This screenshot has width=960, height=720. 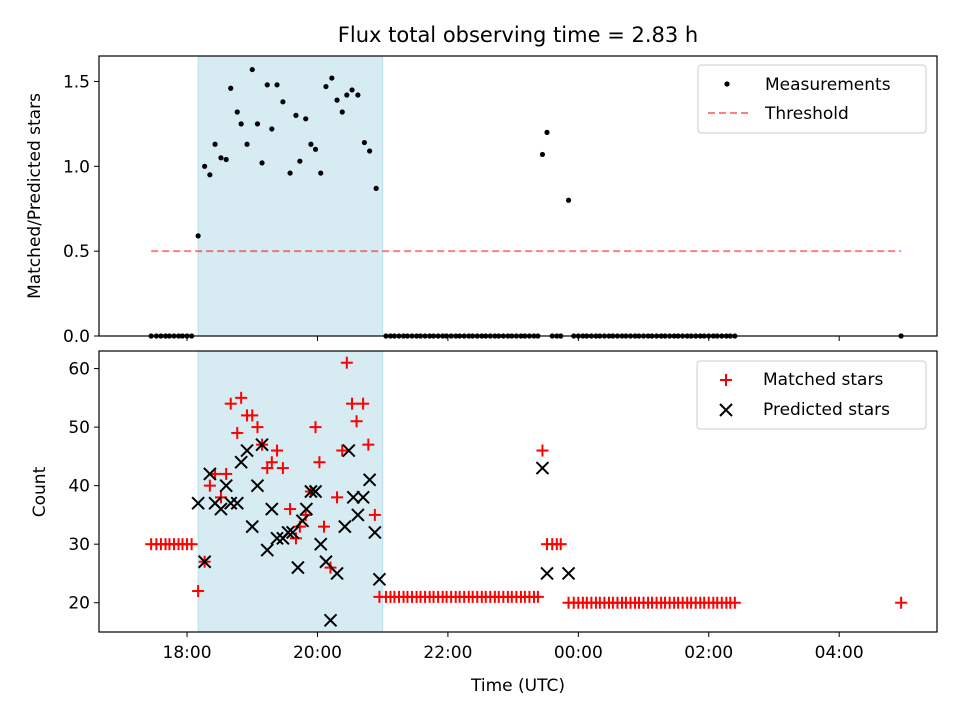 What do you see at coordinates (76, 337) in the screenshot?
I see `y-tick-label: 0.0` at bounding box center [76, 337].